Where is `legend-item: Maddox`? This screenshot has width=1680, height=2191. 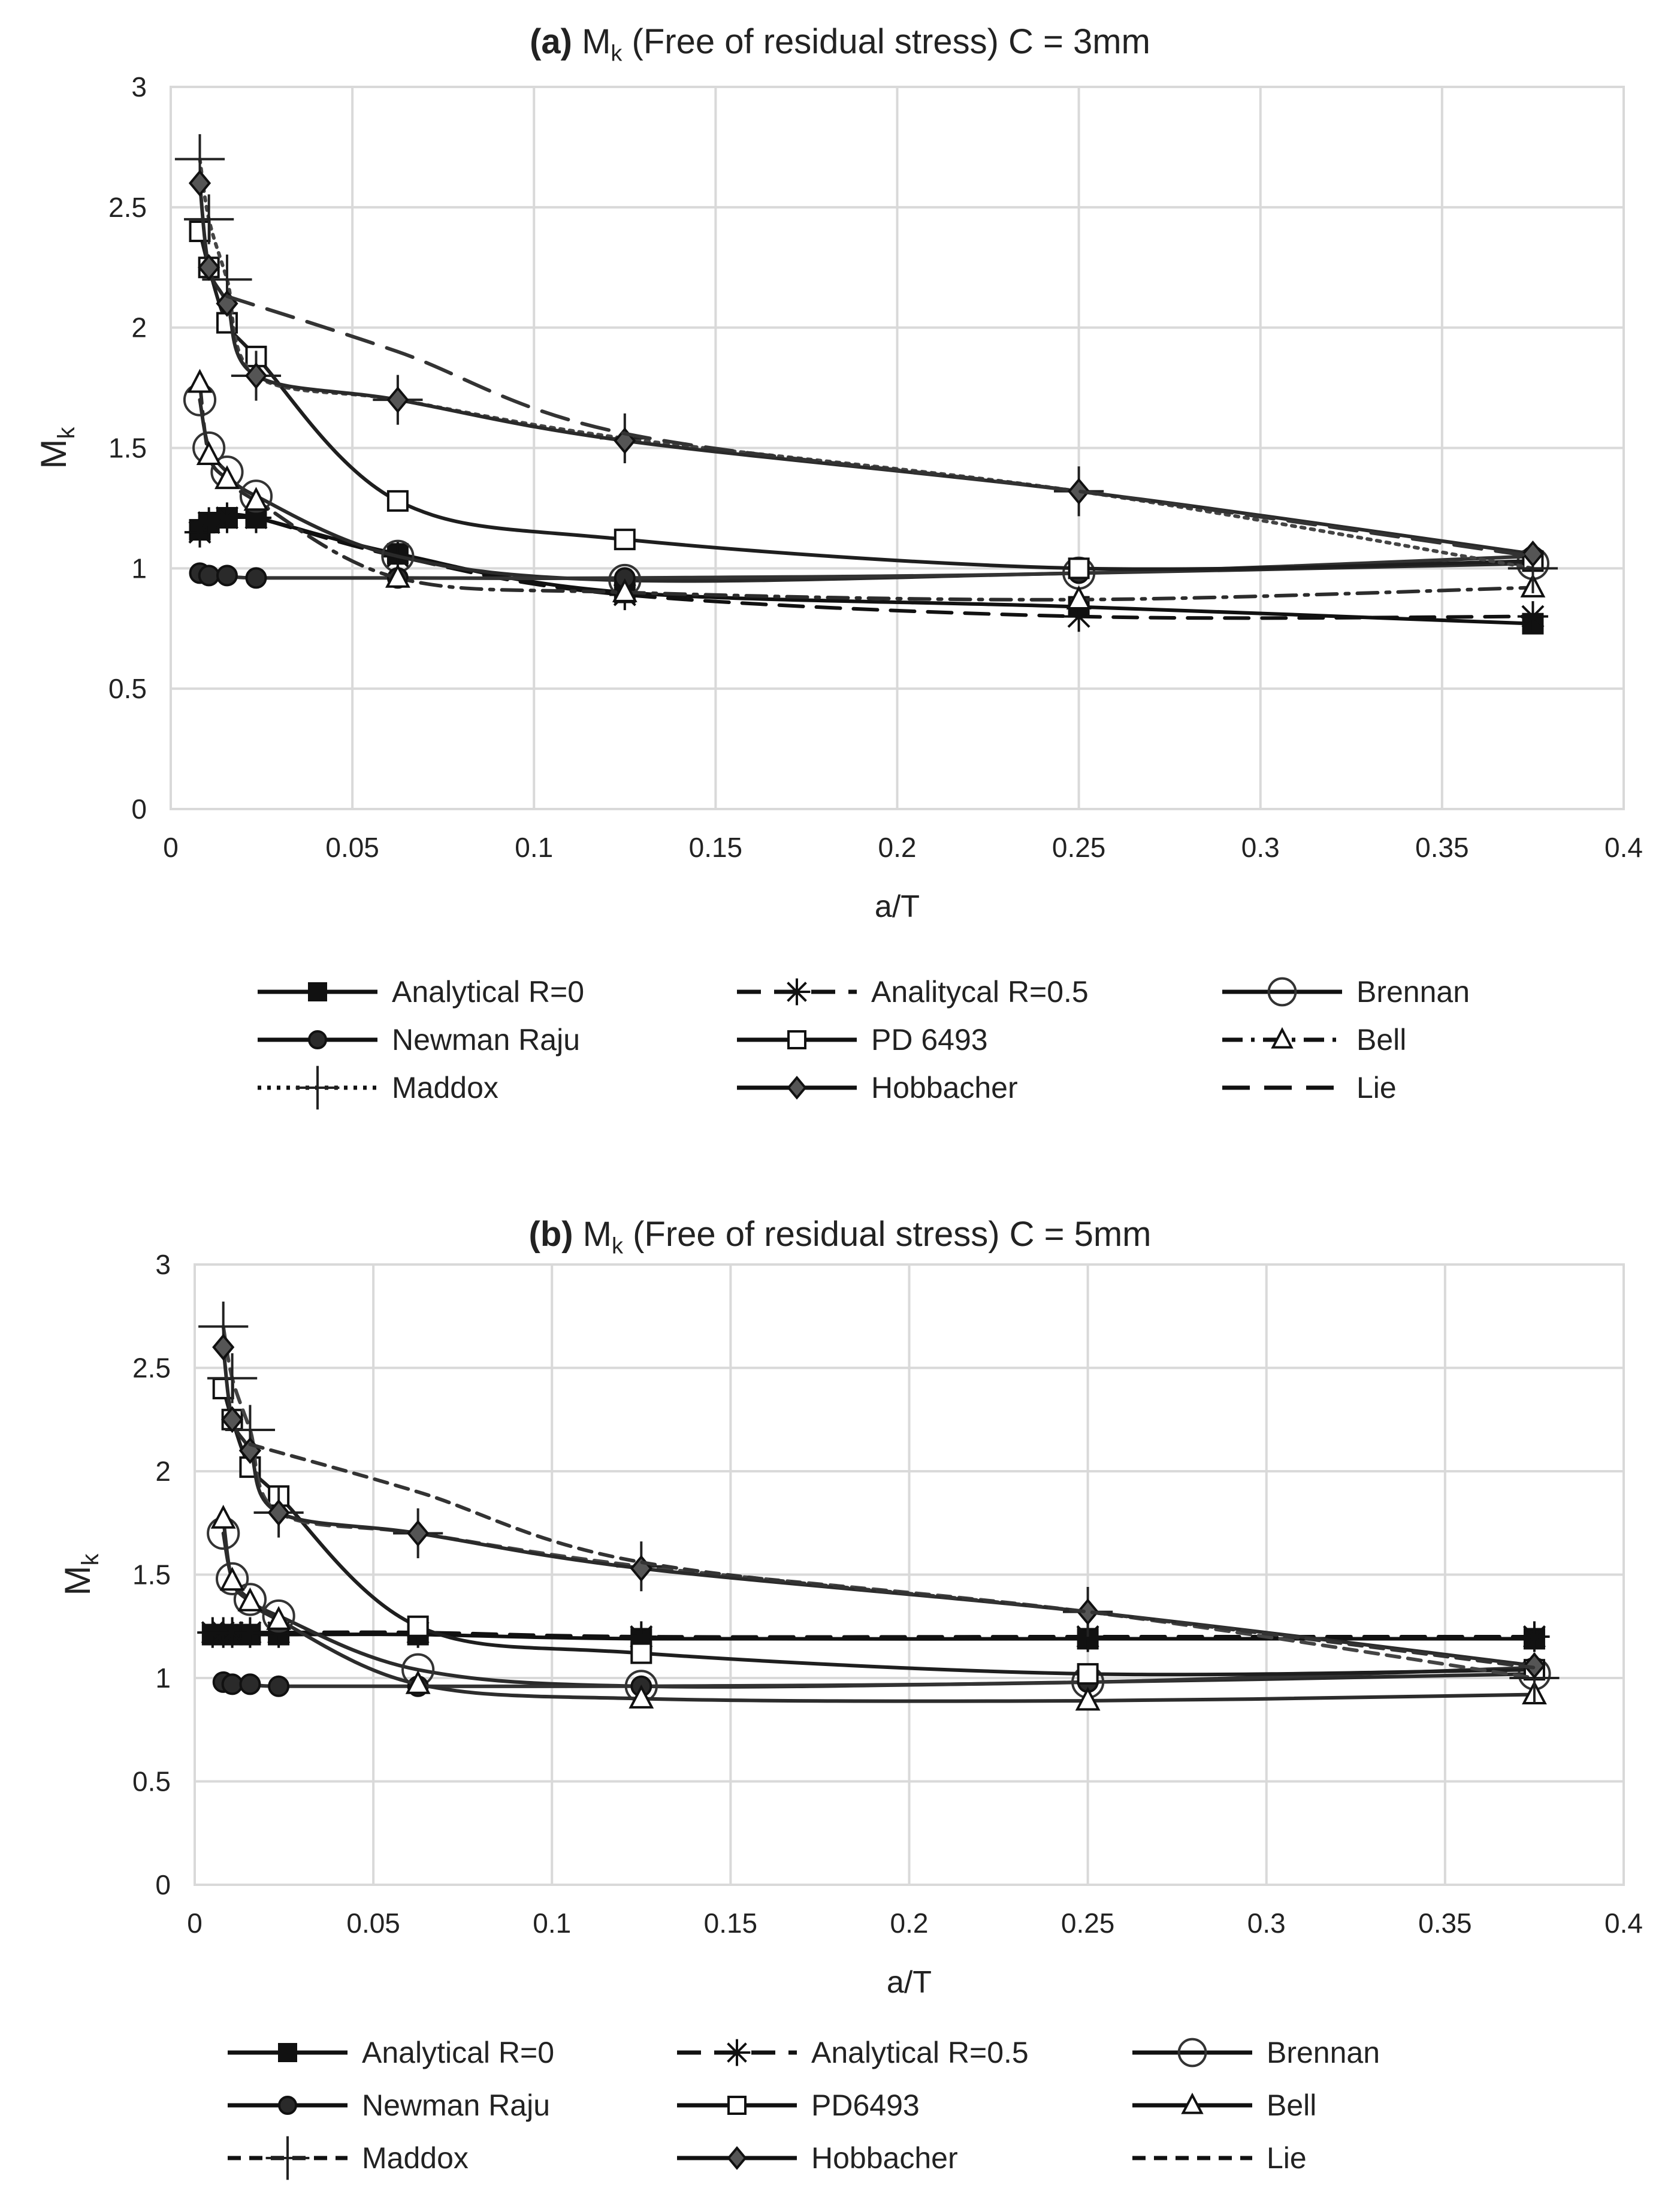
legend-item: Maddox is located at coordinates (346, 2158).